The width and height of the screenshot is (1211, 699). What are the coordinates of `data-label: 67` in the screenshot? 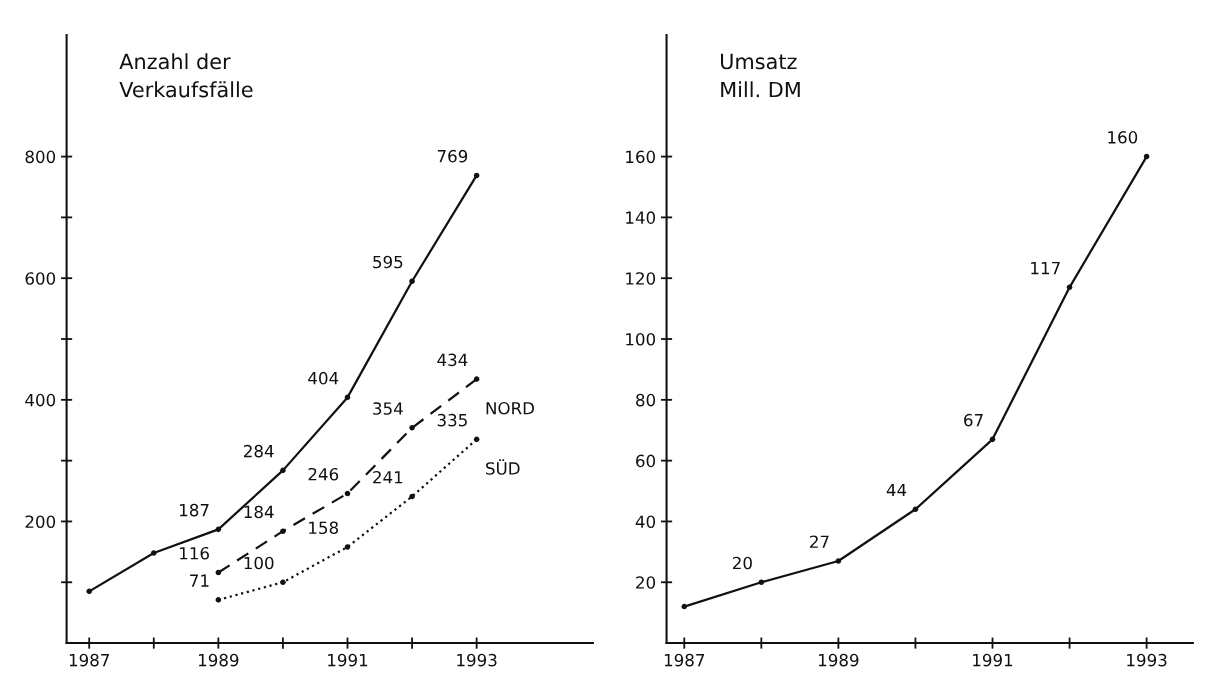 It's located at (973, 420).